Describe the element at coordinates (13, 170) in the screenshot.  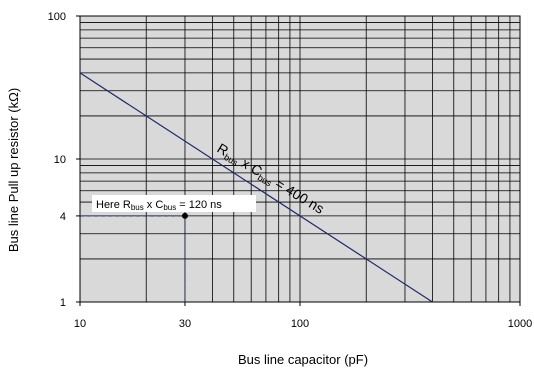
I see `y-axis-title: Bus line Pull up resistor (kΩ)` at that location.